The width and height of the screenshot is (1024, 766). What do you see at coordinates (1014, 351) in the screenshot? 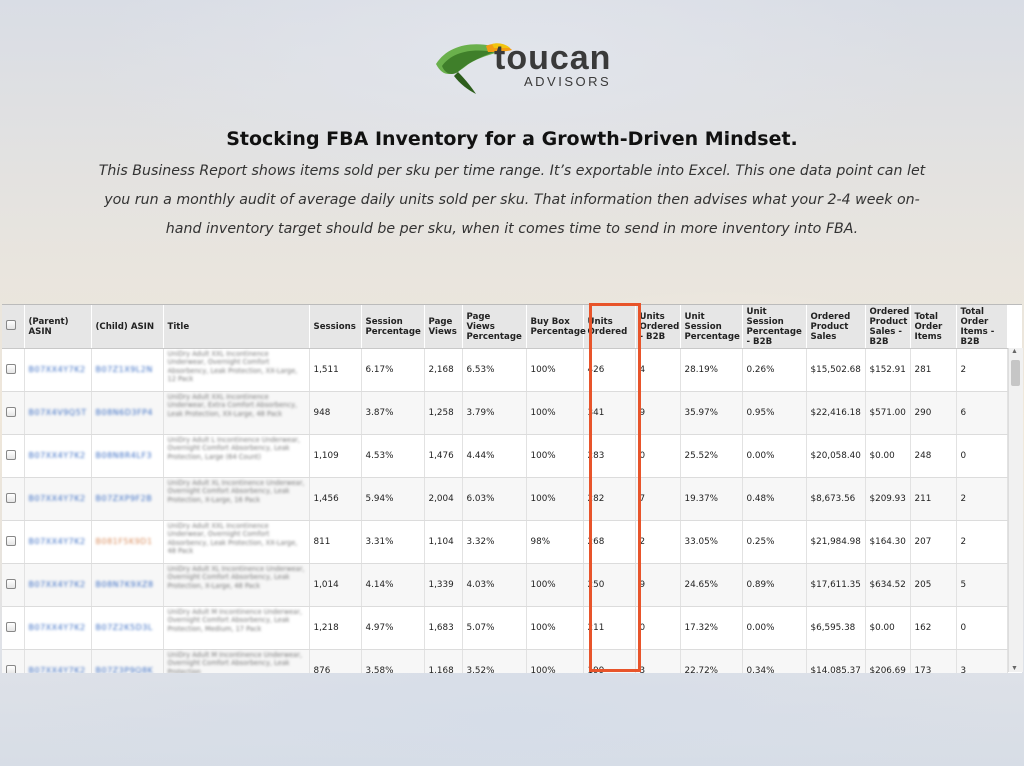
I see `scroll-up-arrow-icon: ▲` at bounding box center [1014, 351].